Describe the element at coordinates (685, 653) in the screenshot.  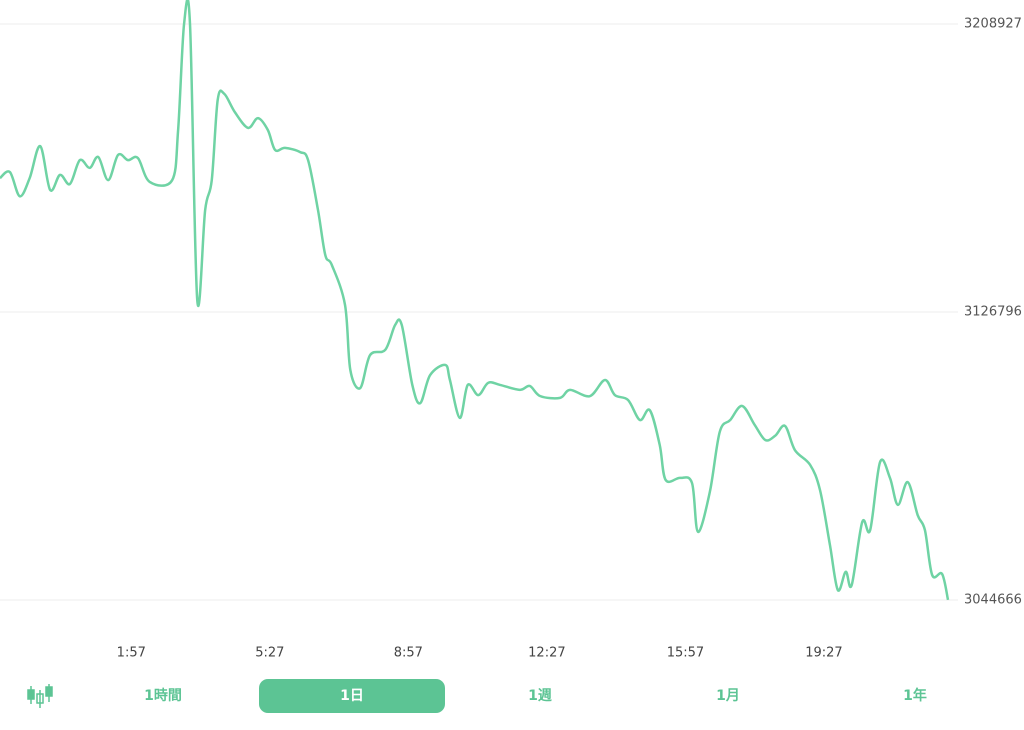
I see `x-tick-label: 15:57` at that location.